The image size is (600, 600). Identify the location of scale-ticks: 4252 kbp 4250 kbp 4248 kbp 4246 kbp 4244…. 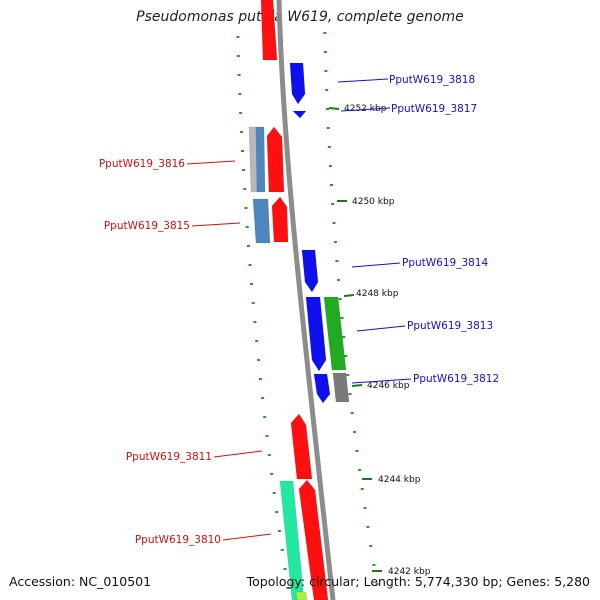
(379, 340).